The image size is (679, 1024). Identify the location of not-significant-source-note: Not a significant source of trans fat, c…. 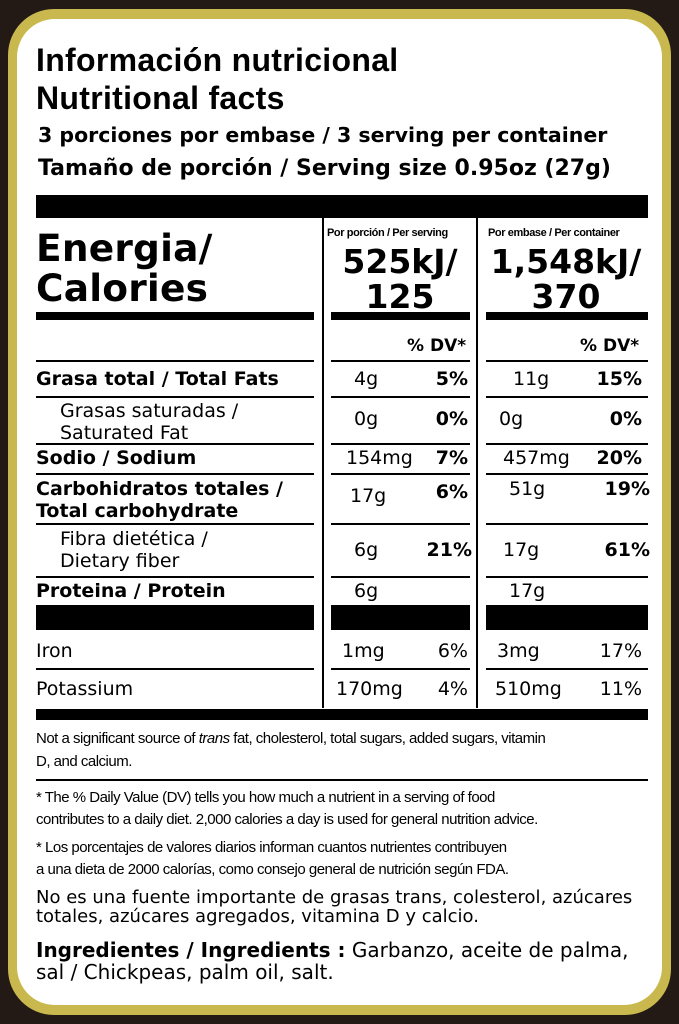
(291, 750).